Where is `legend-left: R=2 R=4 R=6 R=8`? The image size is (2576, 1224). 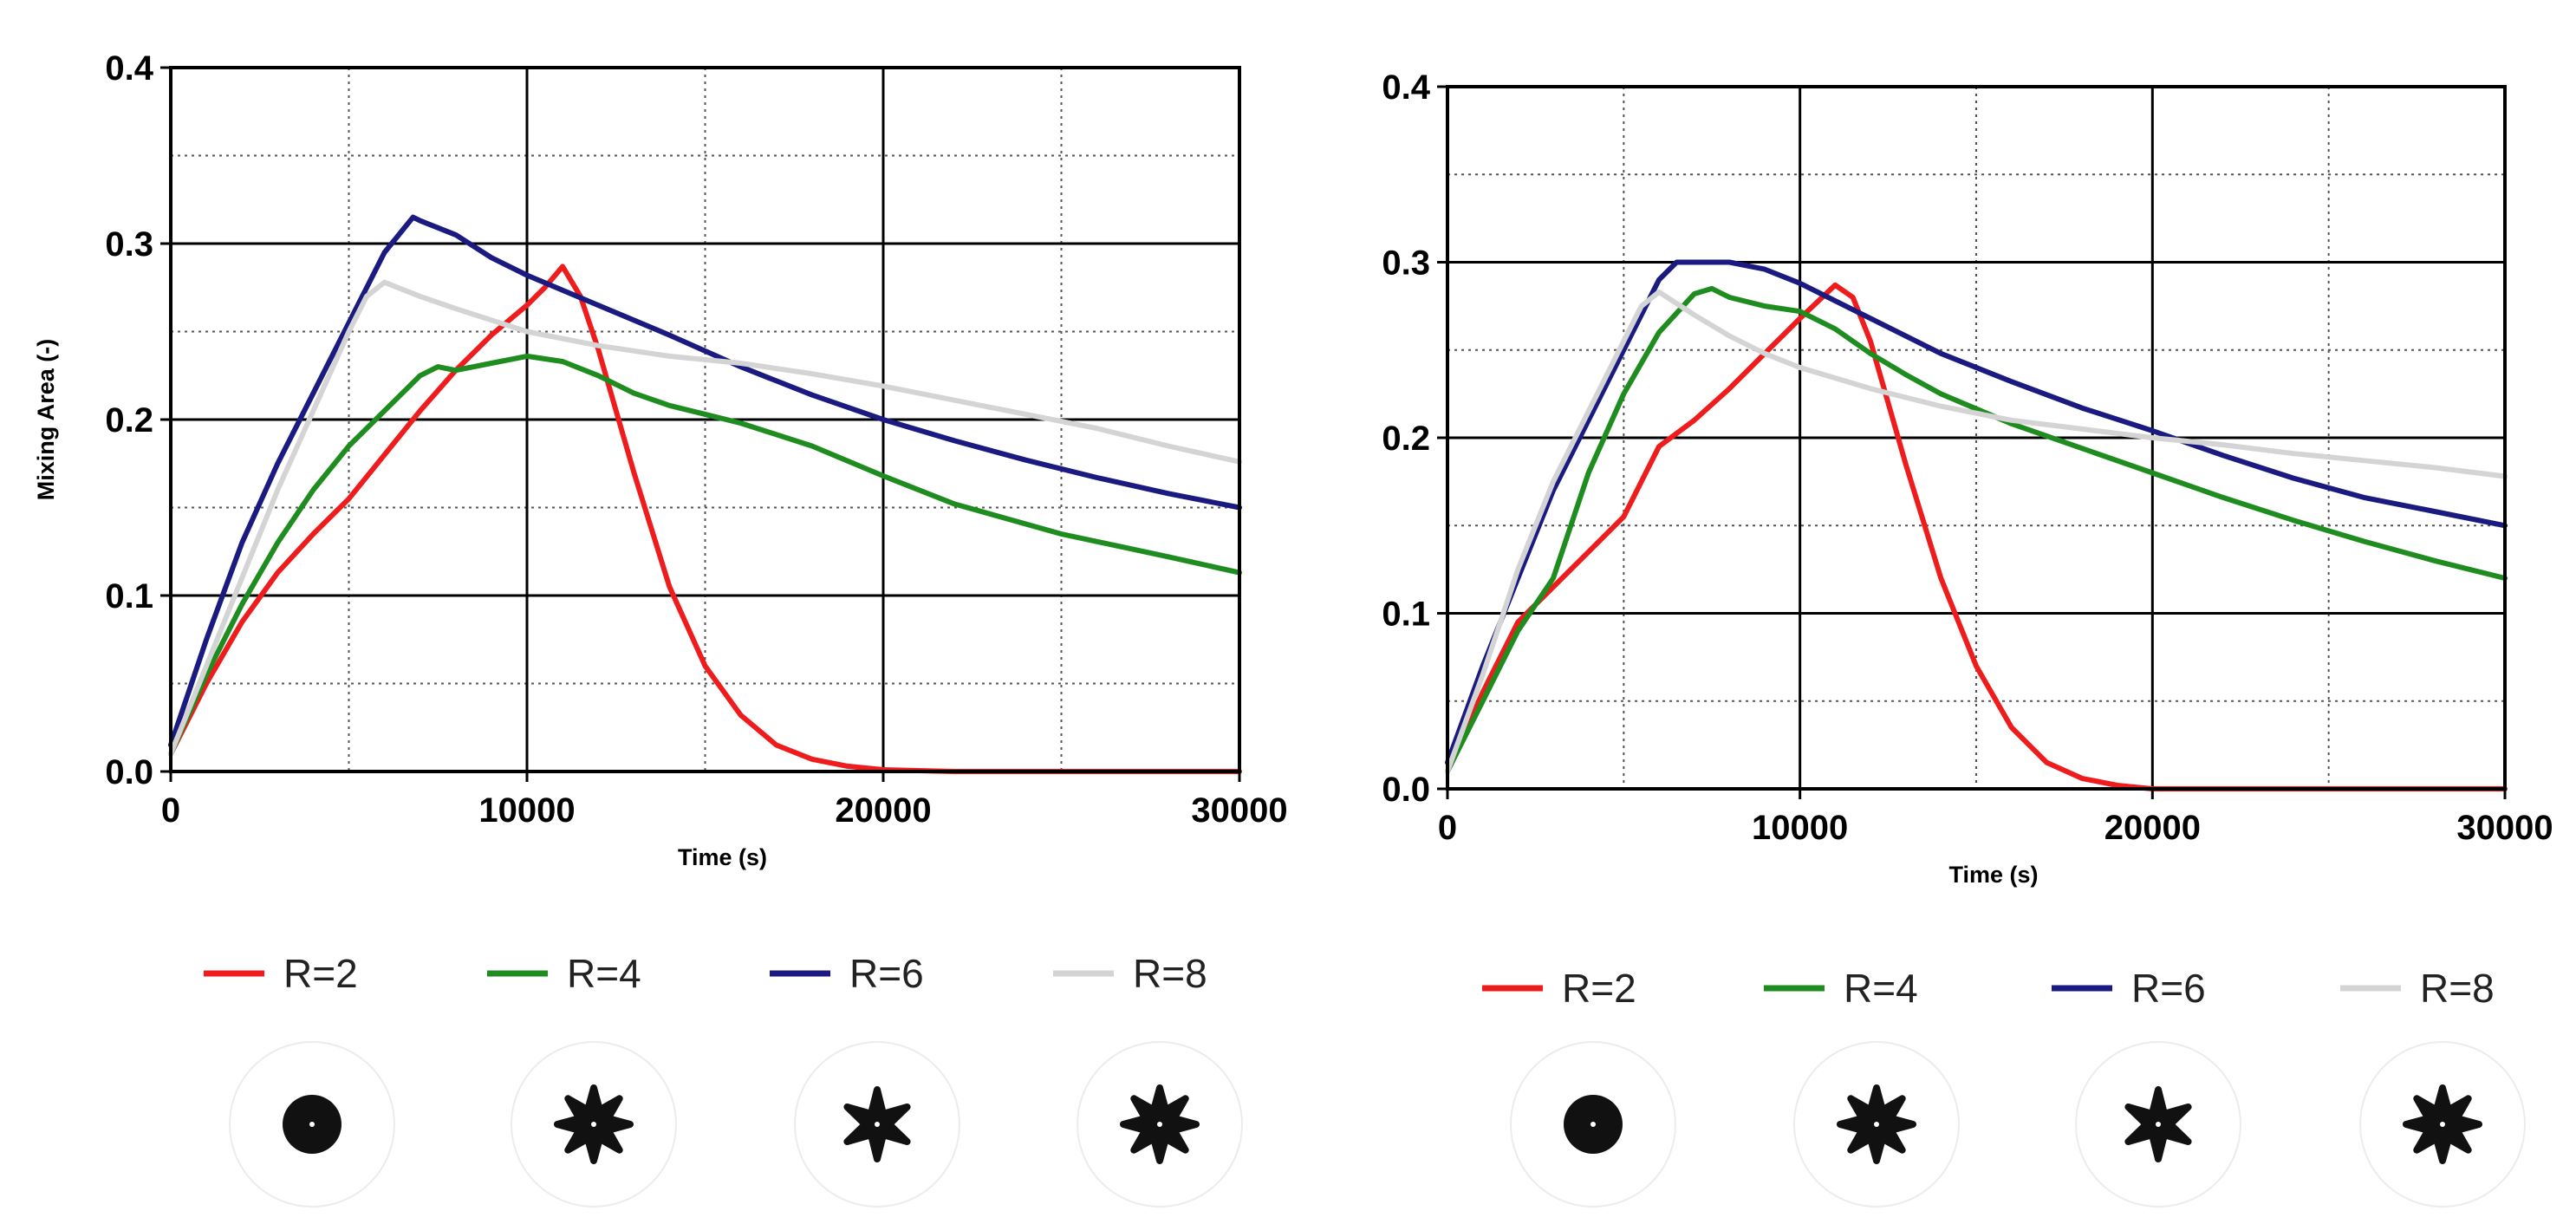 legend-left: R=2 R=4 R=6 R=8 is located at coordinates (705, 973).